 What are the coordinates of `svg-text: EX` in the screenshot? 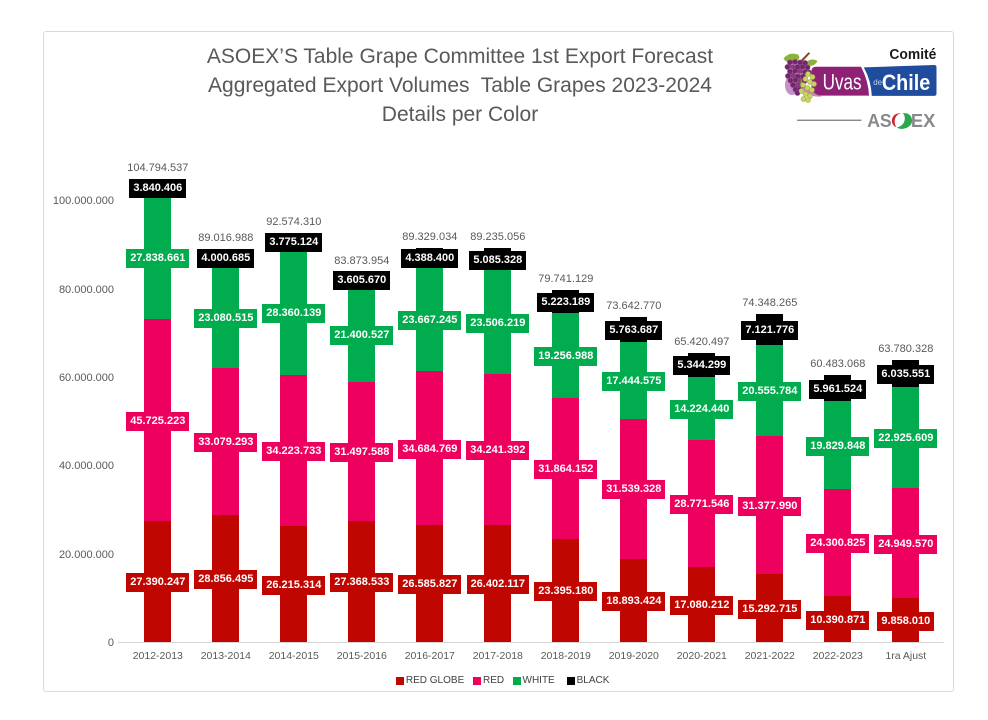 It's located at (923, 120).